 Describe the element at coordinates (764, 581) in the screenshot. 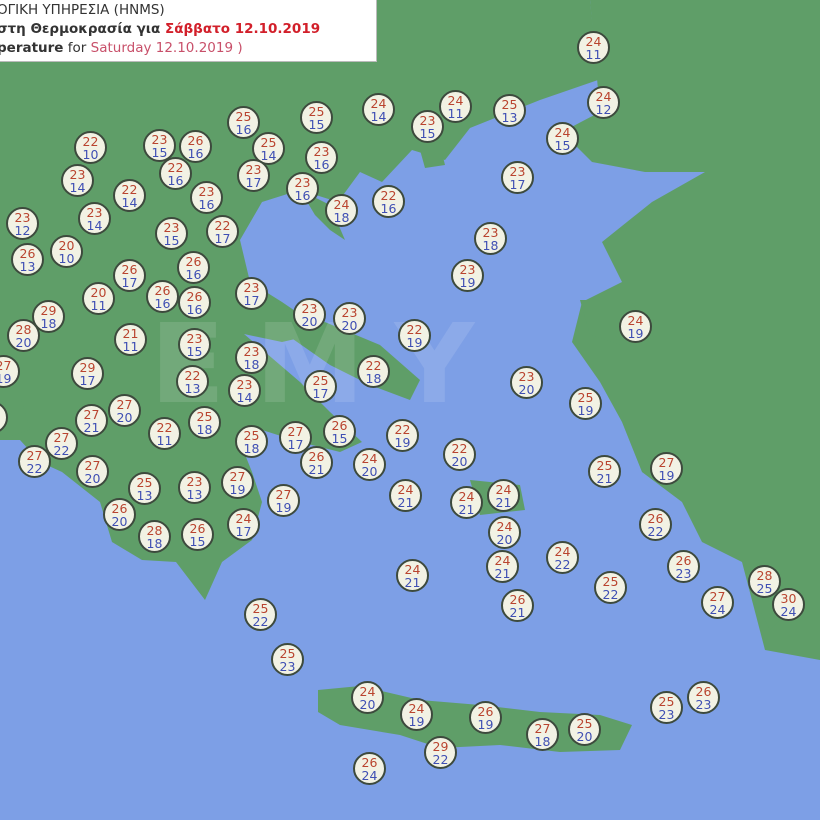

I see `temperature-station-marker: 28 25` at that location.